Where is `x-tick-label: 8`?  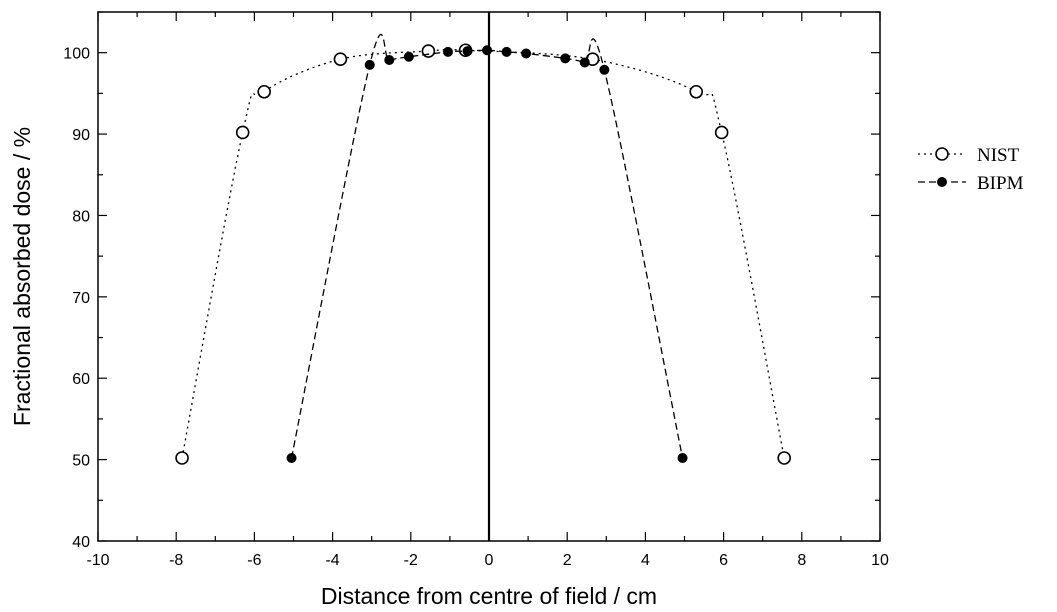
x-tick-label: 8 is located at coordinates (801, 560).